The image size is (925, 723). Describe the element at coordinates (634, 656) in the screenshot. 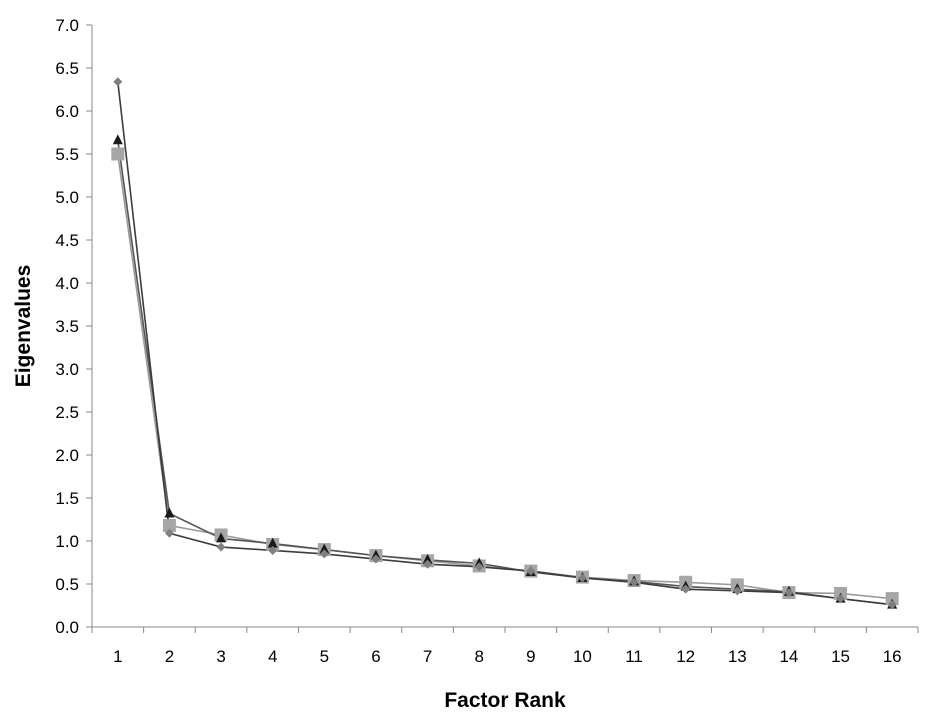

I see `x-tick-label: 11` at that location.